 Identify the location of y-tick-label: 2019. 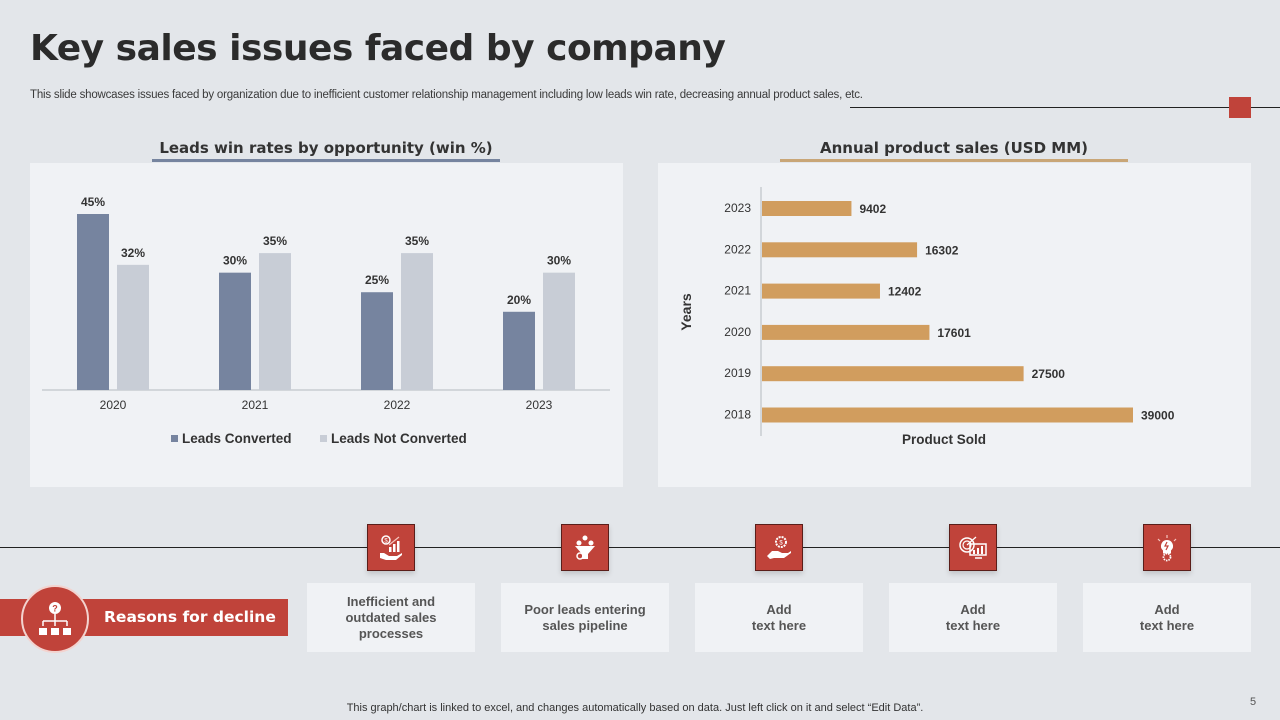
(737, 373).